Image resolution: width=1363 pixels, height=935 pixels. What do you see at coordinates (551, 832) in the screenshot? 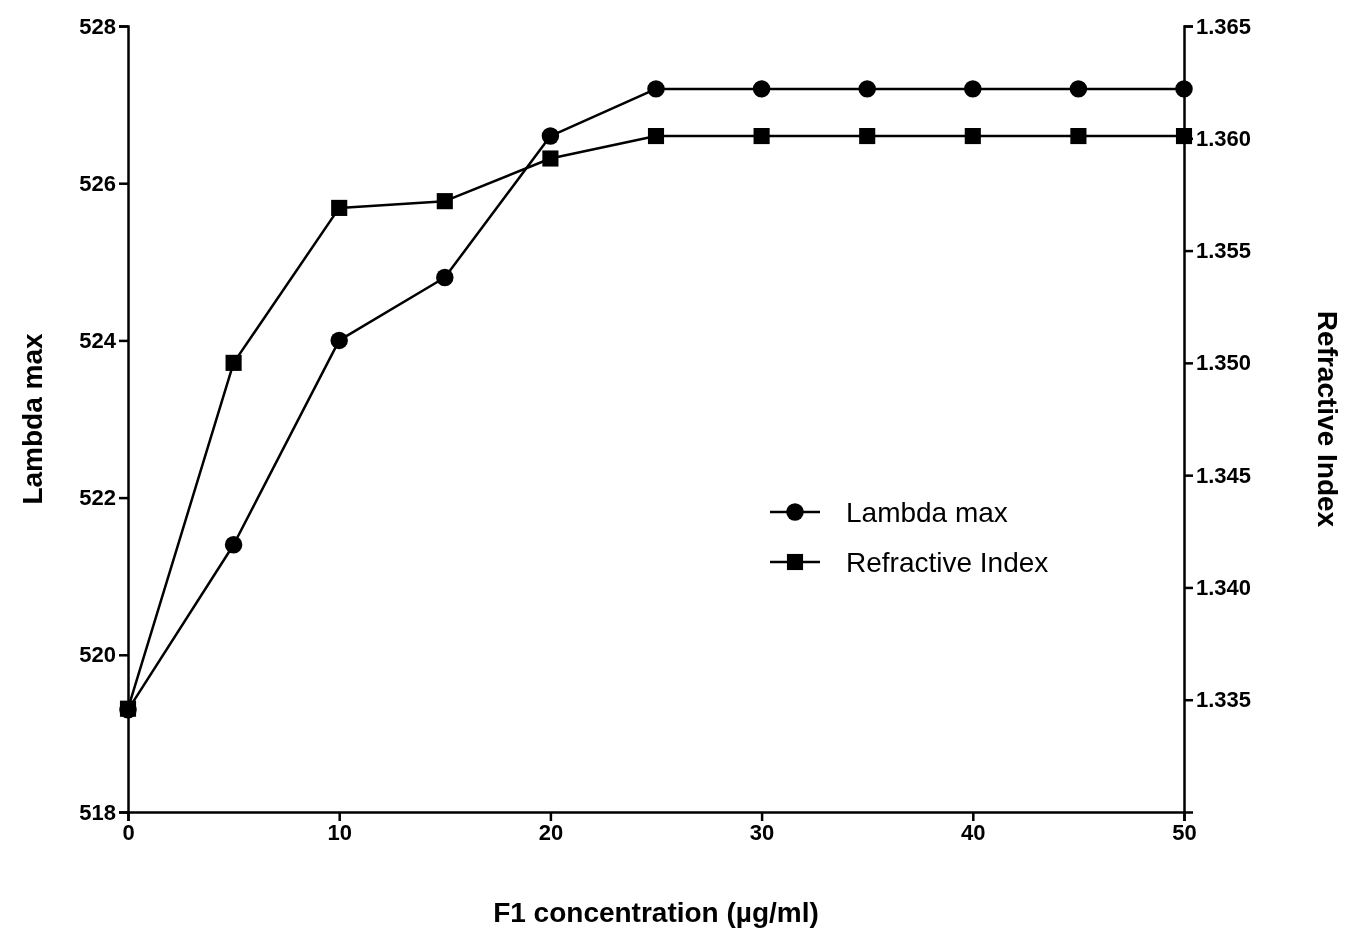
I see `x-tick-label: 20` at bounding box center [551, 832].